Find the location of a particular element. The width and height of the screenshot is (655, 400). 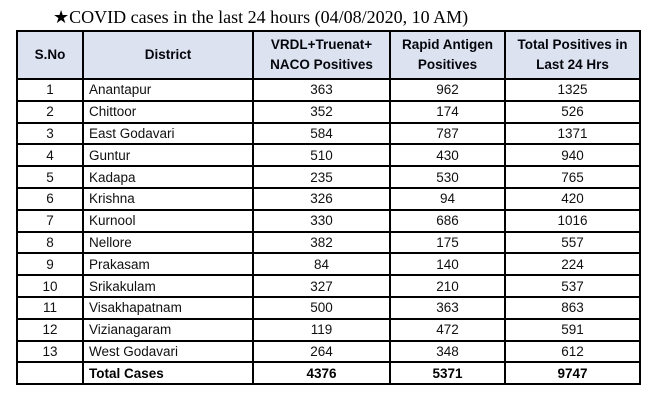

vrdl-cell: 382 is located at coordinates (321, 242).